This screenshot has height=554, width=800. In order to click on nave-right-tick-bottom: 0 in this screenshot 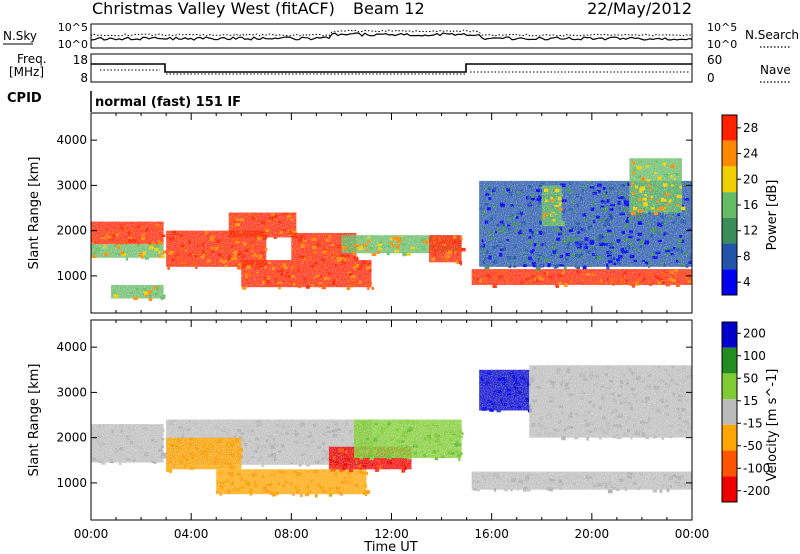, I will do `click(711, 78)`.